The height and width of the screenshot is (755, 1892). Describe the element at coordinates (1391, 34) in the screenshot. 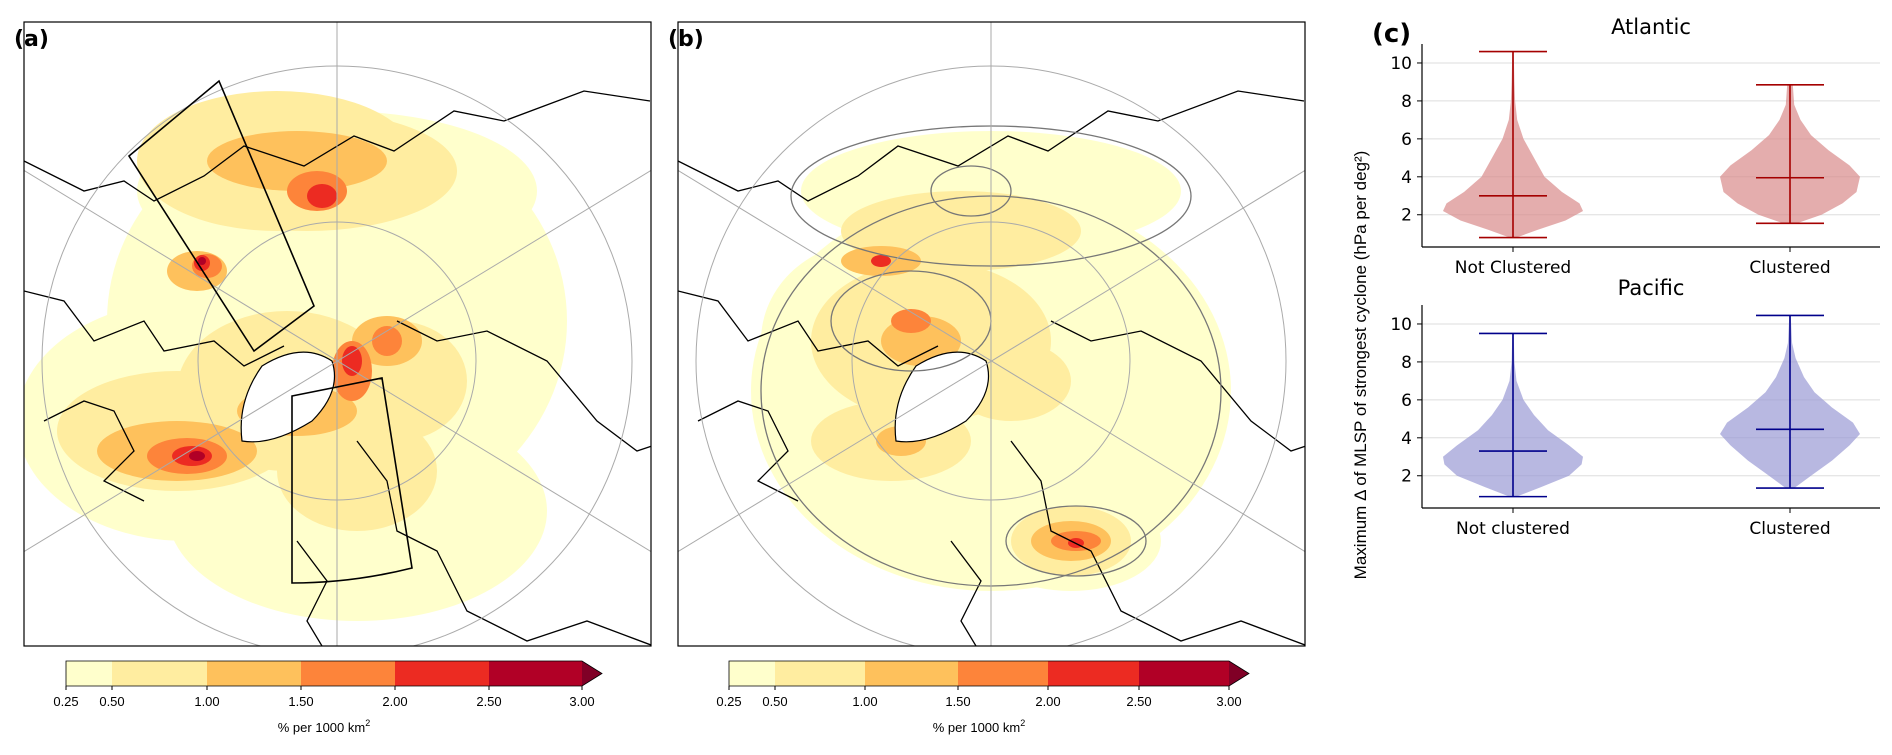

I see `panel-label-c: (c)` at that location.